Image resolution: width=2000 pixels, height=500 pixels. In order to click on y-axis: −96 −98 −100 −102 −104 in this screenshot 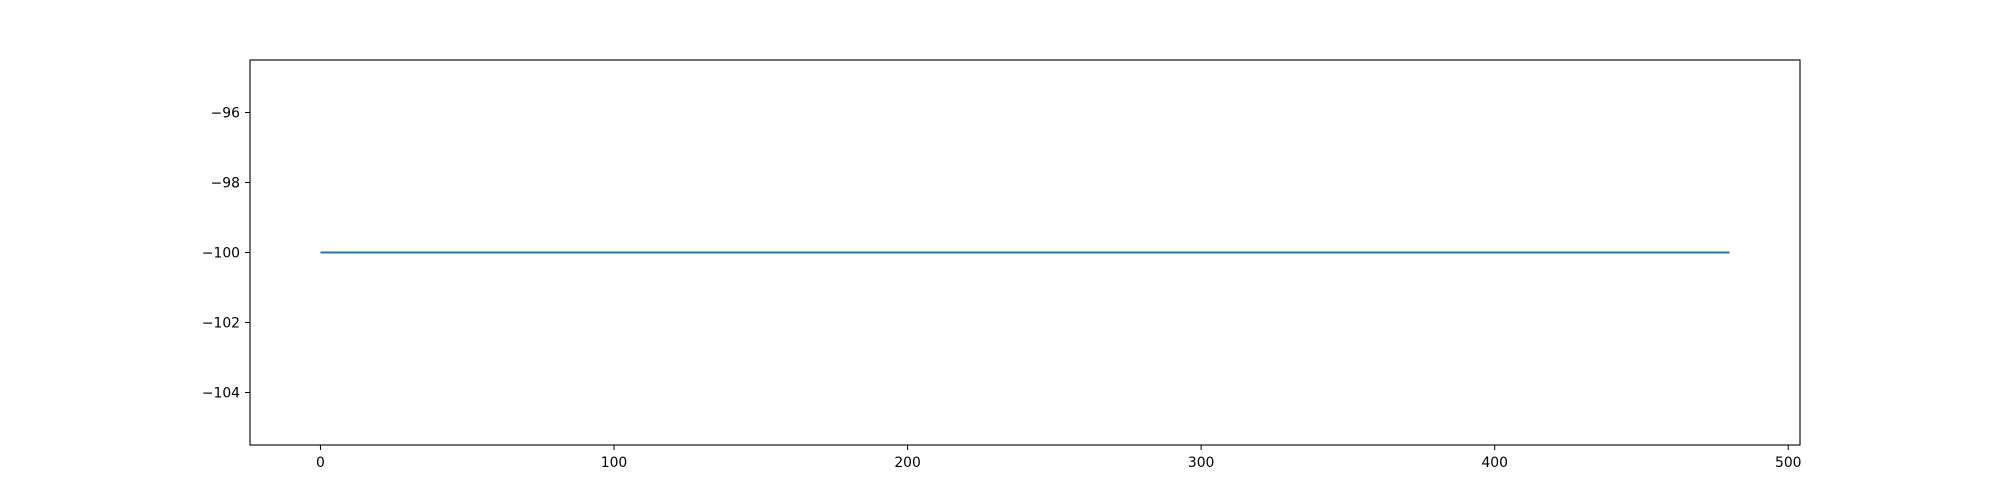, I will do `click(226, 254)`.